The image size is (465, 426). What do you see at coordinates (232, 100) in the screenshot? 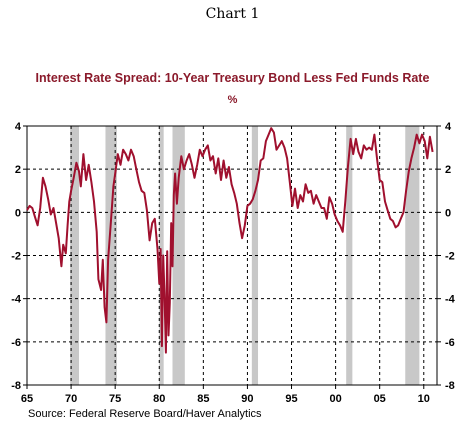
I see `y-axis-unit: %` at bounding box center [232, 100].